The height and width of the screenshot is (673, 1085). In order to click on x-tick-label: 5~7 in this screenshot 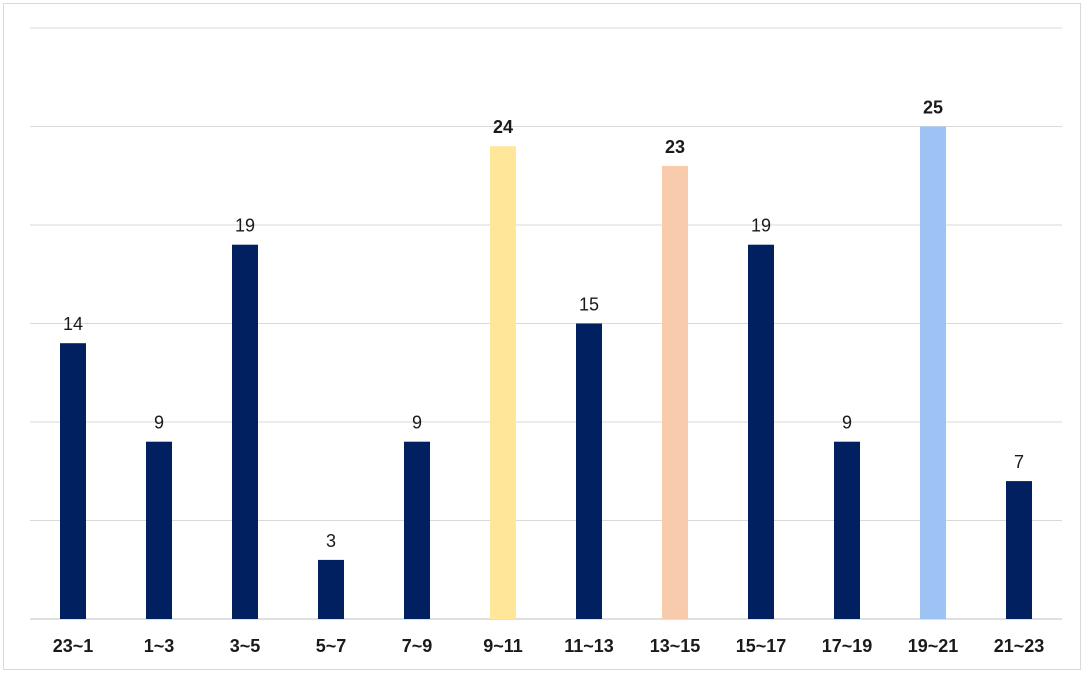, I will do `click(331, 646)`.